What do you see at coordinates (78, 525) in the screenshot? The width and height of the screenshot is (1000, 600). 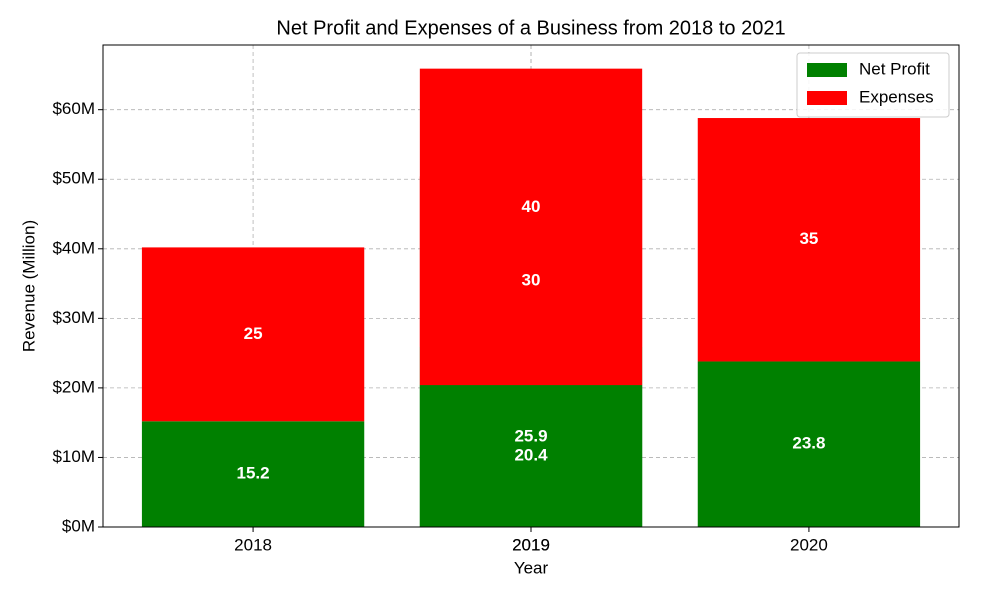 I see `y-tick-label: $0M` at bounding box center [78, 525].